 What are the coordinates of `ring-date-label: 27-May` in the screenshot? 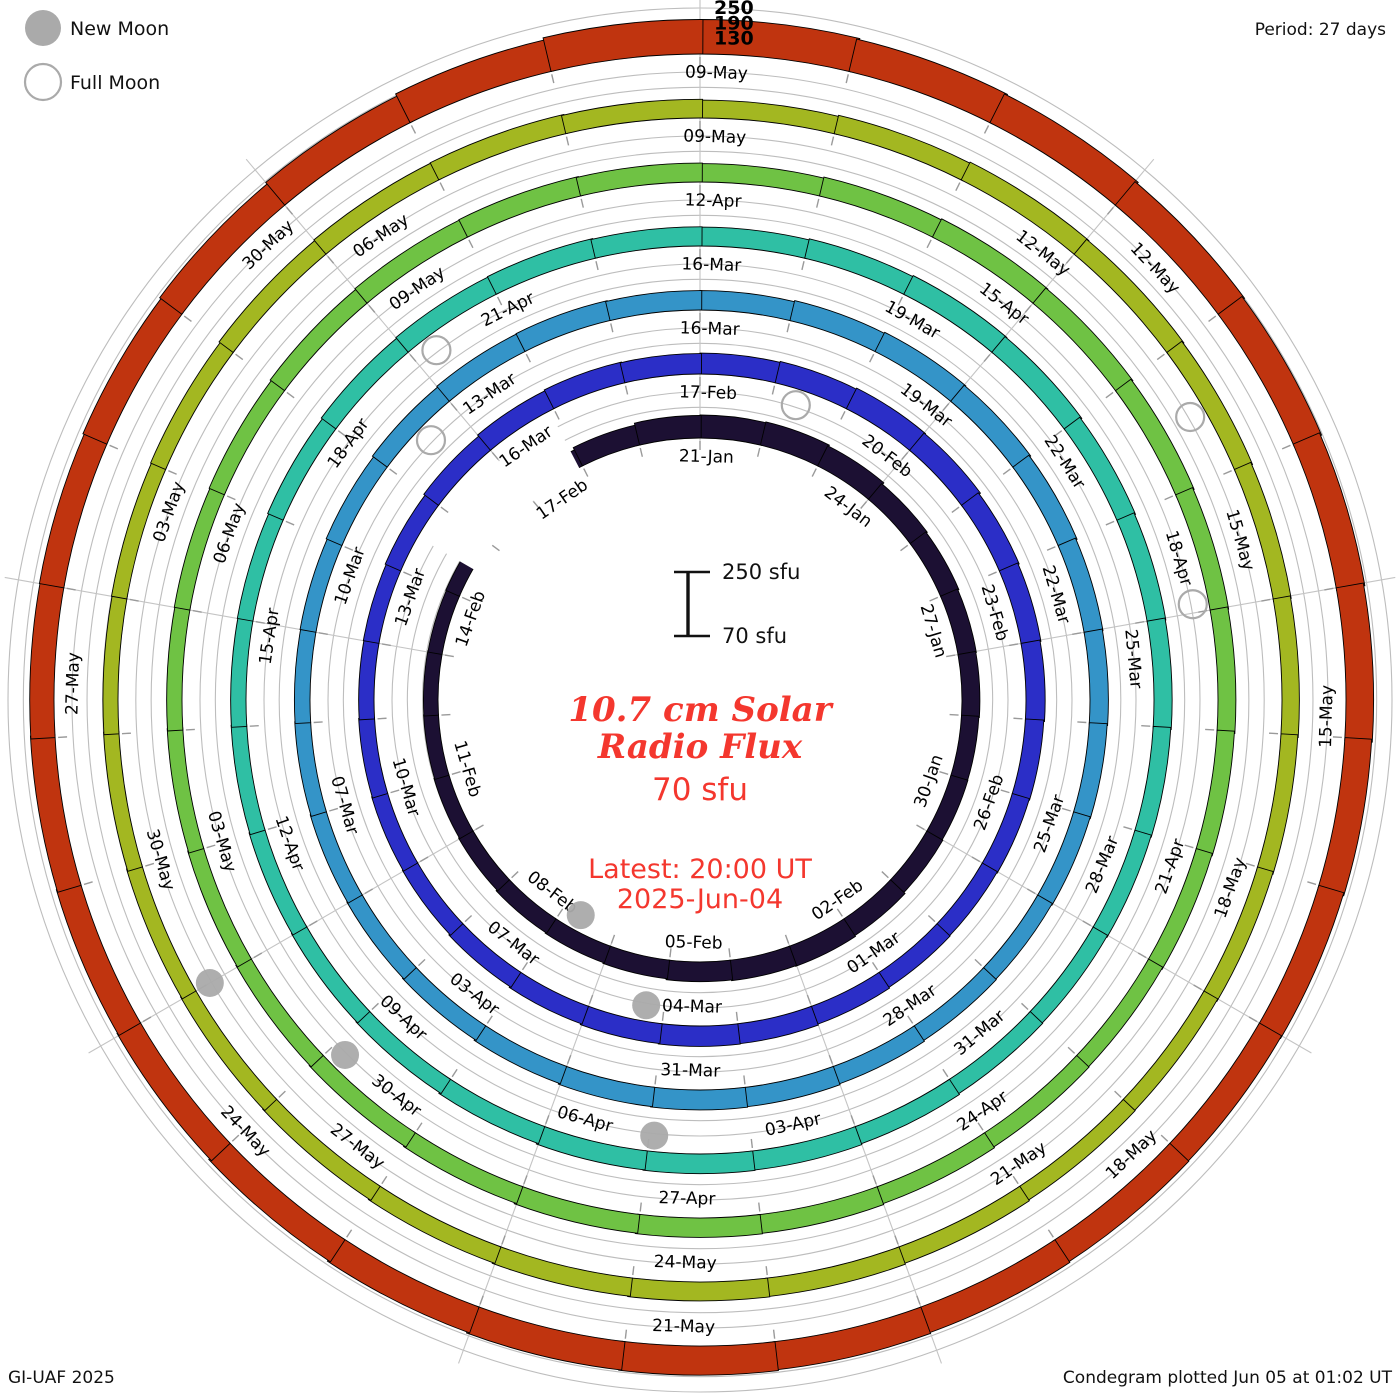 It's located at (73, 683).